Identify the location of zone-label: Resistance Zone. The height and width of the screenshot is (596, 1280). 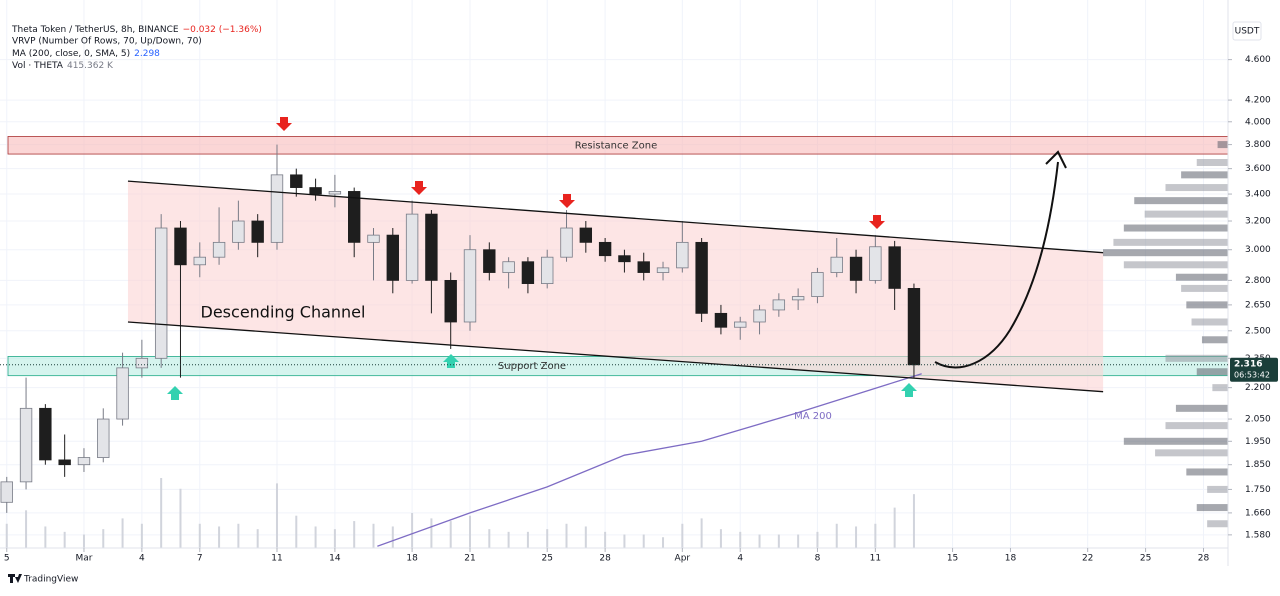
(616, 145).